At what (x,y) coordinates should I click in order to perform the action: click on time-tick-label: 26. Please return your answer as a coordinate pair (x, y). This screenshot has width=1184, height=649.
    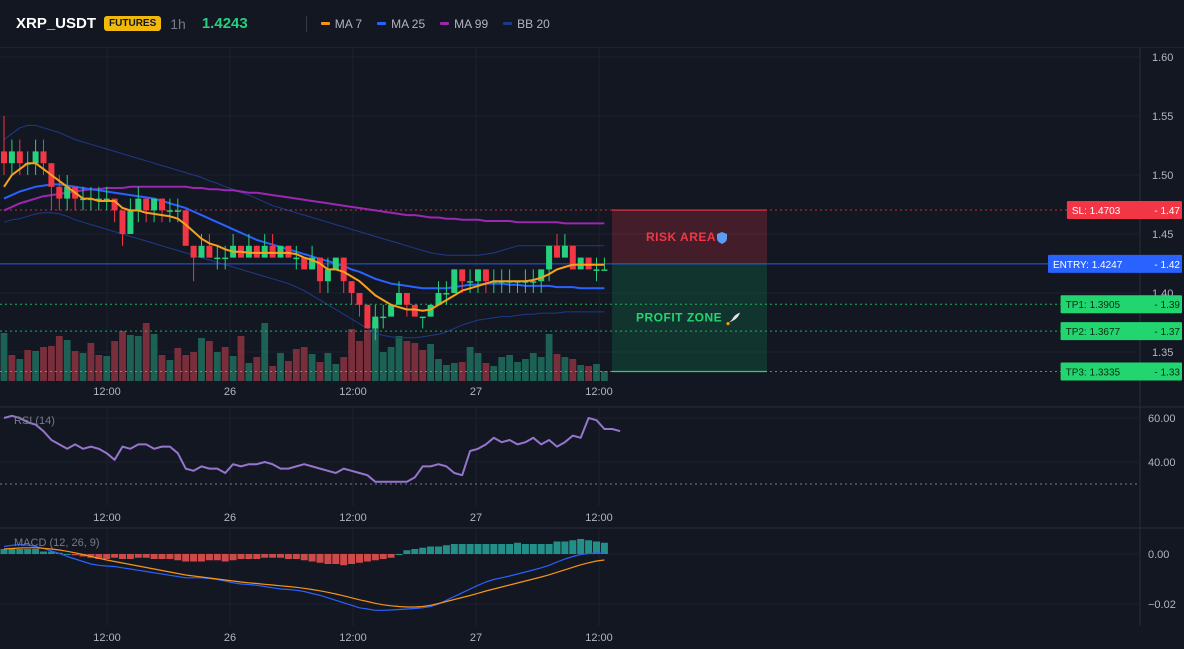
    Looking at the image, I should click on (230, 392).